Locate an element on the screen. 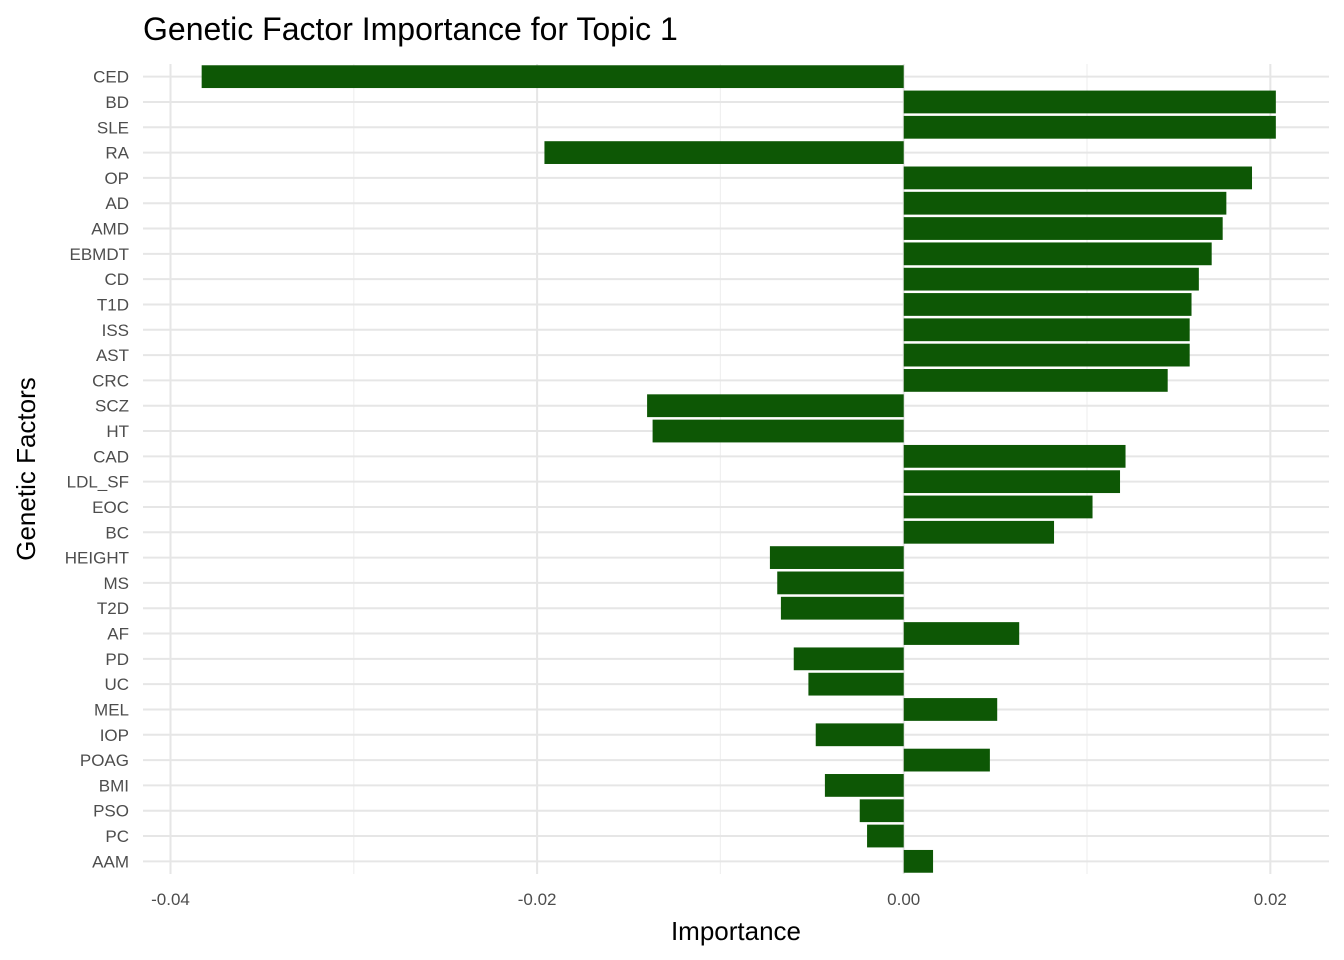  x-axis-title: Importance is located at coordinates (736, 931).